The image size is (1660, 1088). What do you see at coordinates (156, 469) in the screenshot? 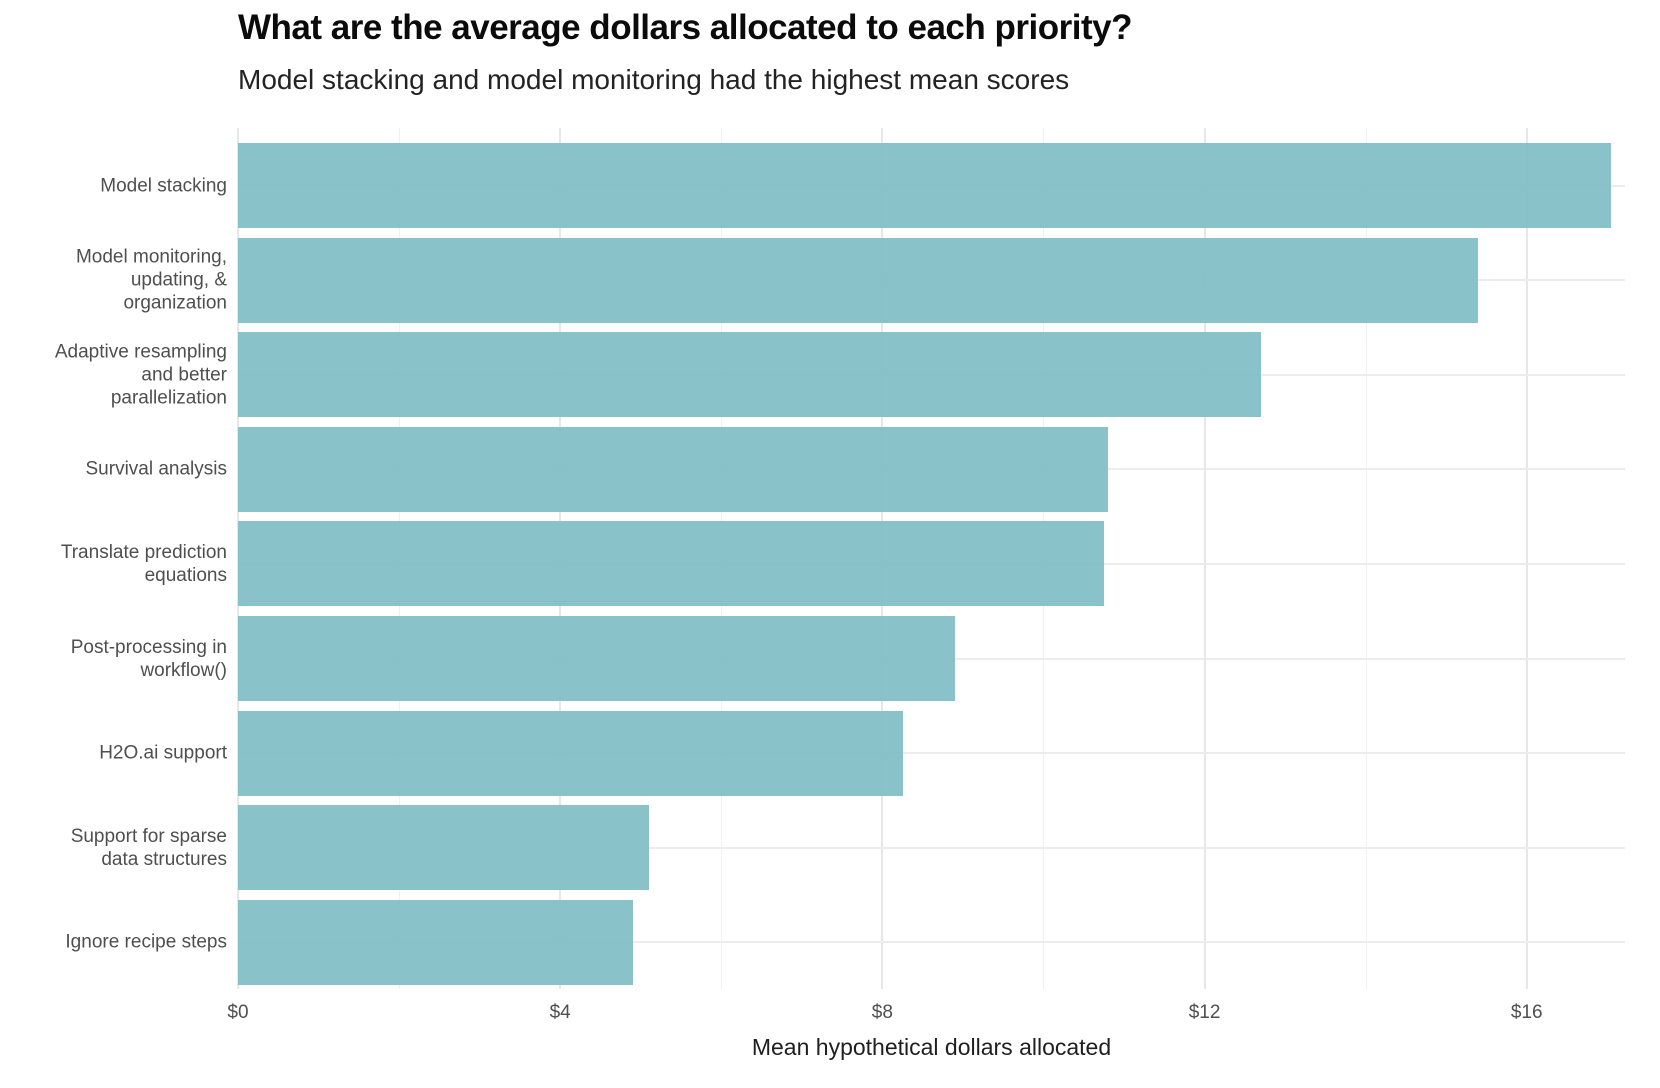
I see `y-axis-label: Survival analysis` at bounding box center [156, 469].